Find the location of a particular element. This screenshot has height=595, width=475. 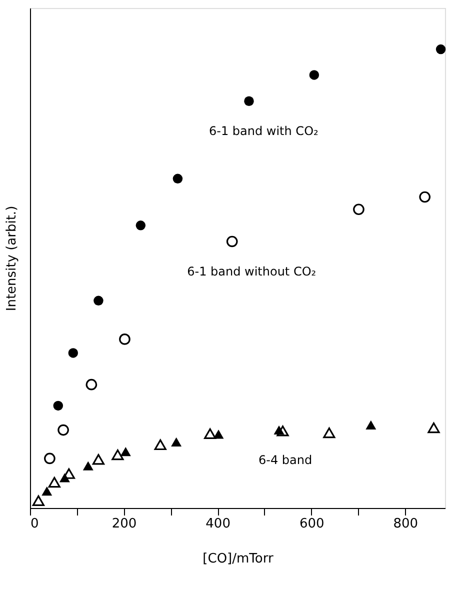

x-tick-label: 200 is located at coordinates (124, 524).